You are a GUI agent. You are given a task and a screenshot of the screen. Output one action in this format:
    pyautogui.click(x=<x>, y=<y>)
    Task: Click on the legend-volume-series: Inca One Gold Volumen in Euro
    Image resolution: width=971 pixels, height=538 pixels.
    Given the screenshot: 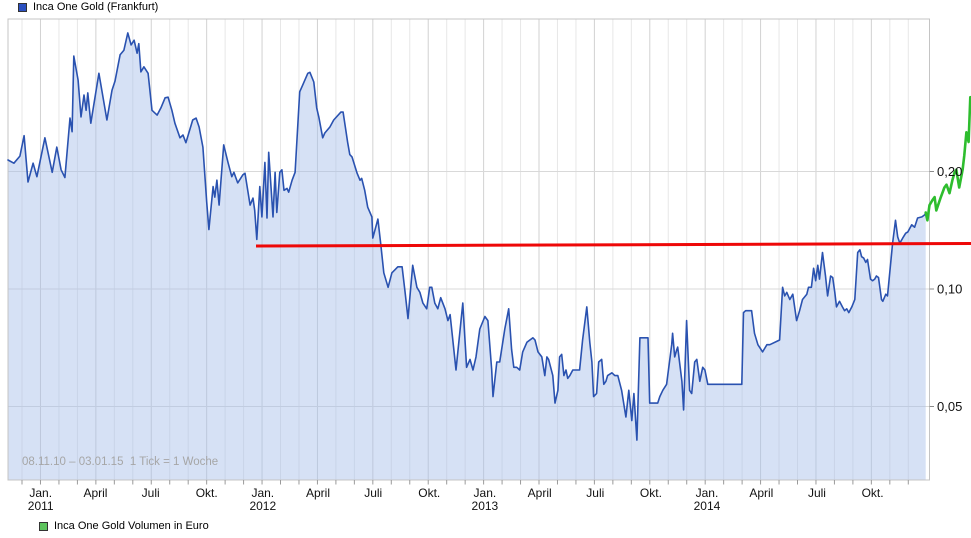 What is the action you would take?
    pyautogui.click(x=124, y=526)
    